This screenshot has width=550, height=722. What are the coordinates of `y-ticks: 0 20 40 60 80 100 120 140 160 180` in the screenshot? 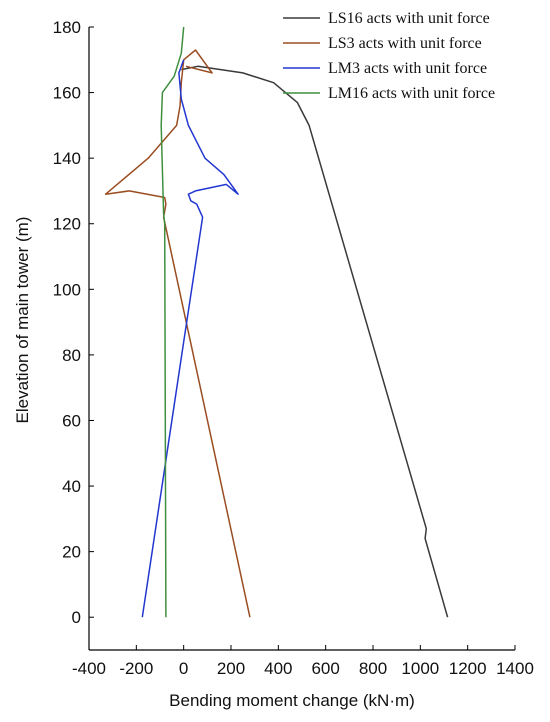 It's located at (73, 322).